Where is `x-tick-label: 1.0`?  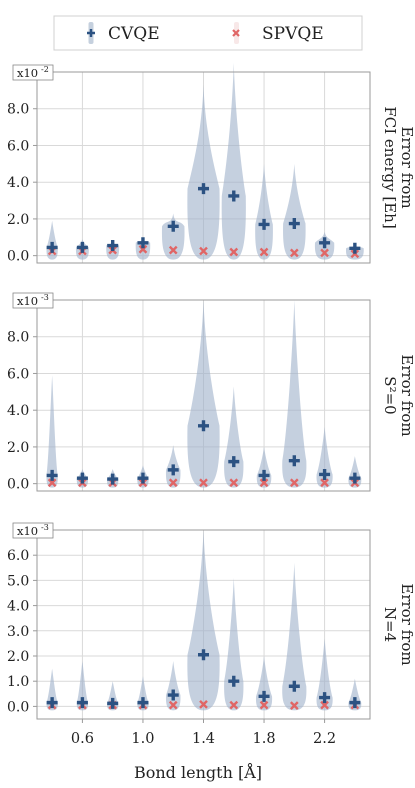
x-tick-label: 1.0 is located at coordinates (142, 739).